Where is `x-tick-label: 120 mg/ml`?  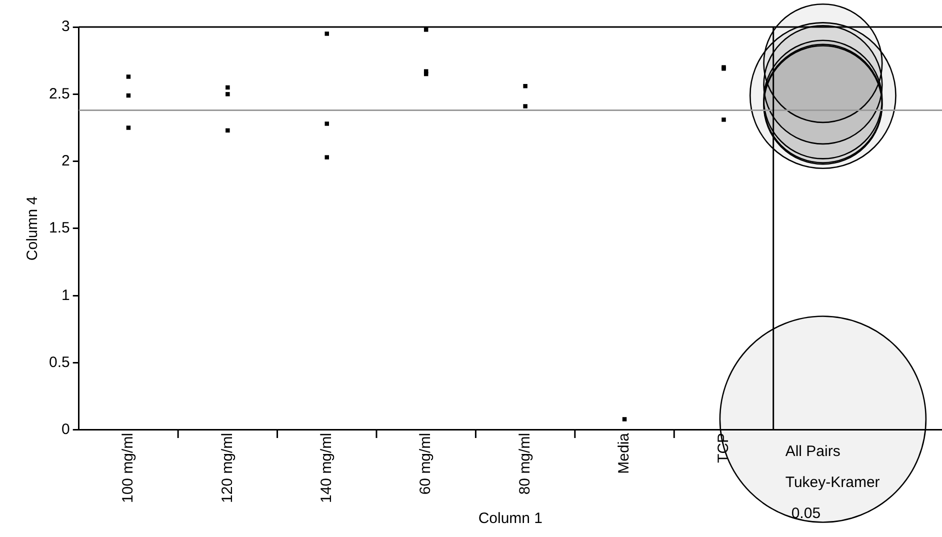 x-tick-label: 120 mg/ml is located at coordinates (227, 468).